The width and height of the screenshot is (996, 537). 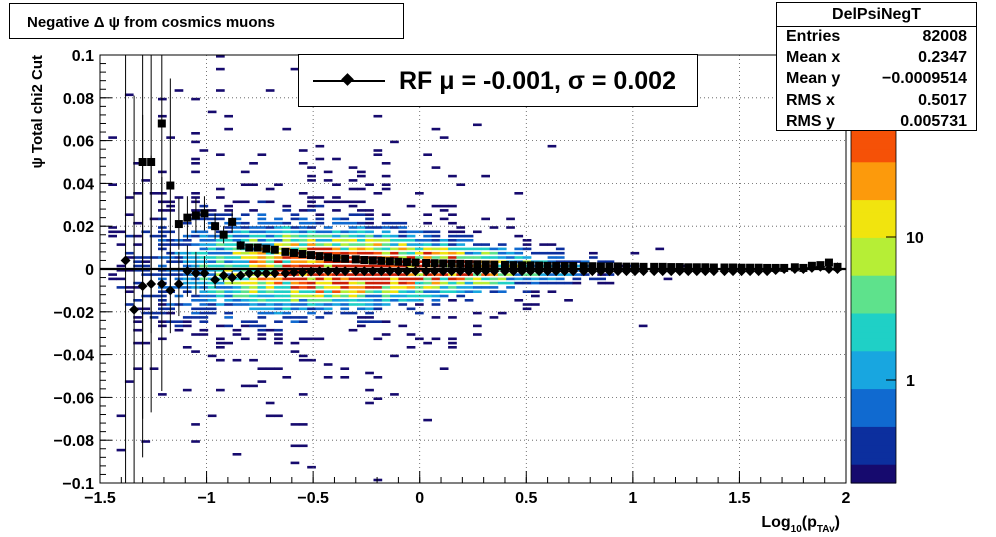 What do you see at coordinates (810, 100) in the screenshot?
I see `stats-key: RMS x` at bounding box center [810, 100].